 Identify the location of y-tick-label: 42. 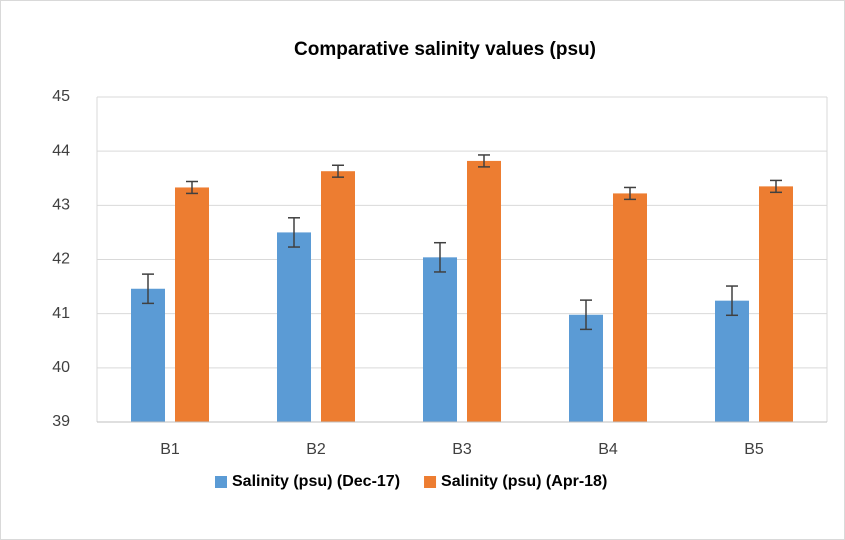
(61, 259).